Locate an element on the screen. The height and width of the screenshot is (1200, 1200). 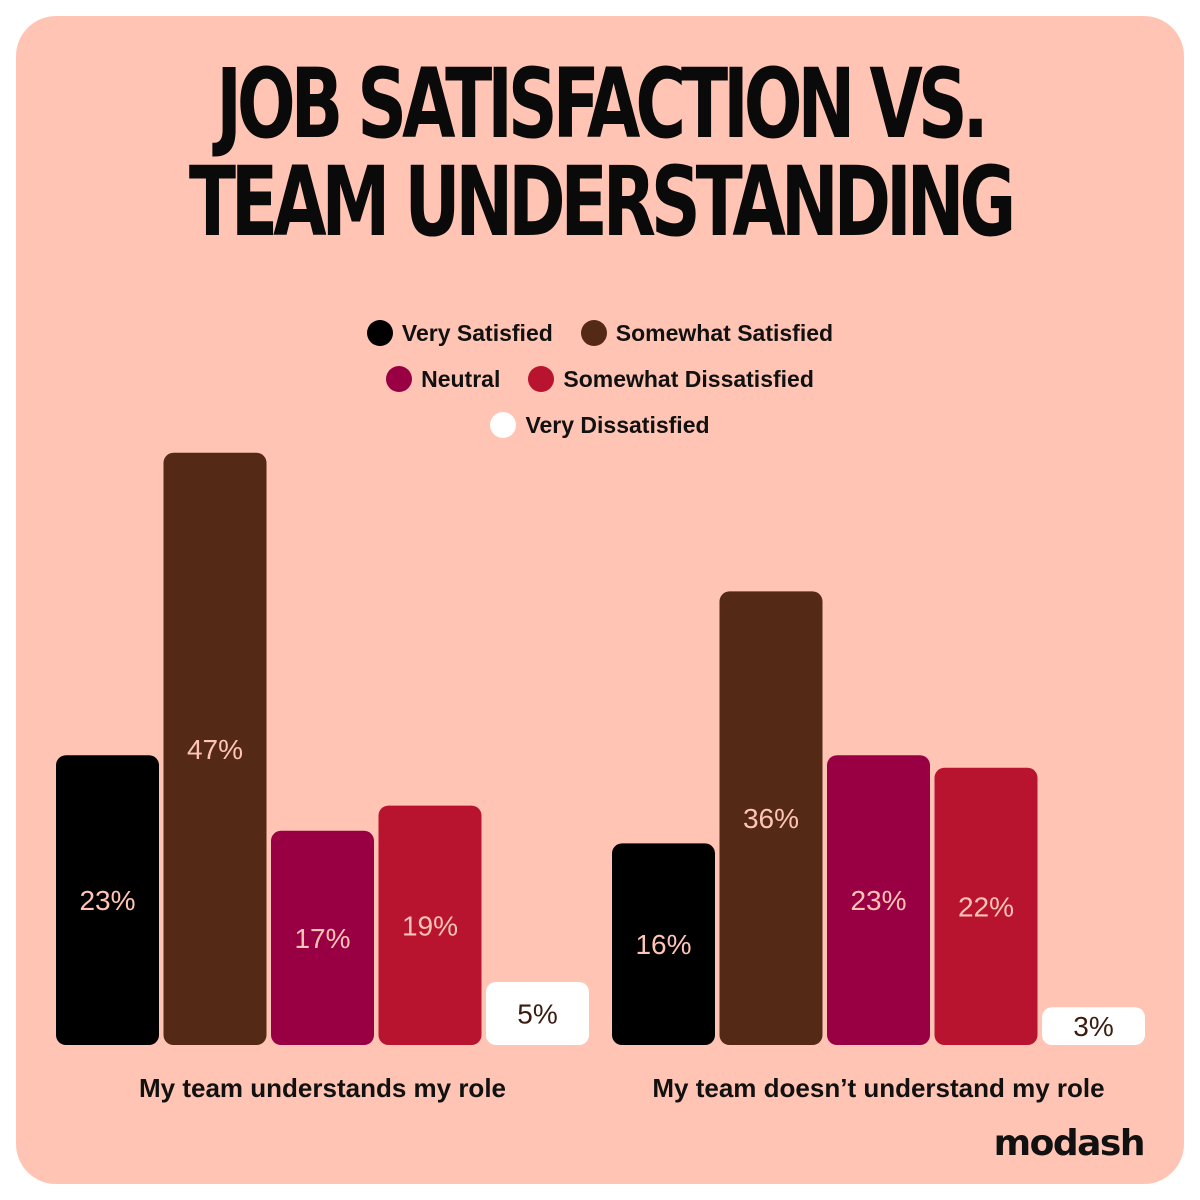
bar-value-label: 19% is located at coordinates (430, 925).